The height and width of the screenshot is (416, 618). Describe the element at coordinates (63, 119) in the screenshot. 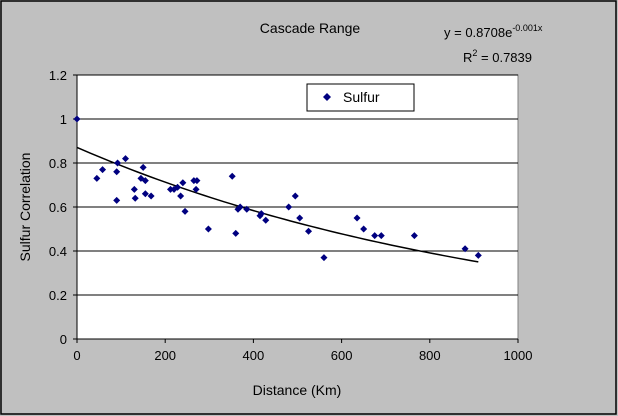

I see `y-tick-label: 1` at that location.